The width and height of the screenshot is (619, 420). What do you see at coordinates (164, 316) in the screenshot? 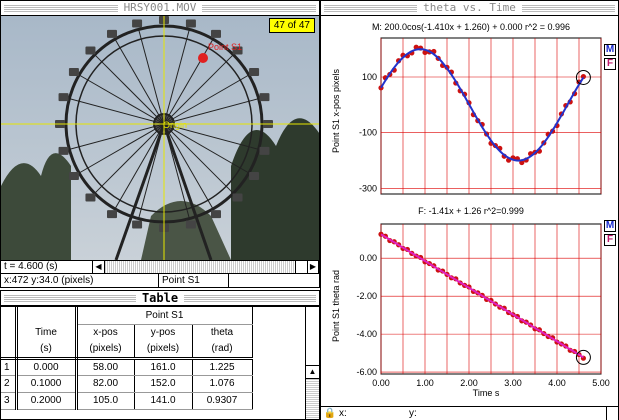
I see `group-header: Point S1` at bounding box center [164, 316].